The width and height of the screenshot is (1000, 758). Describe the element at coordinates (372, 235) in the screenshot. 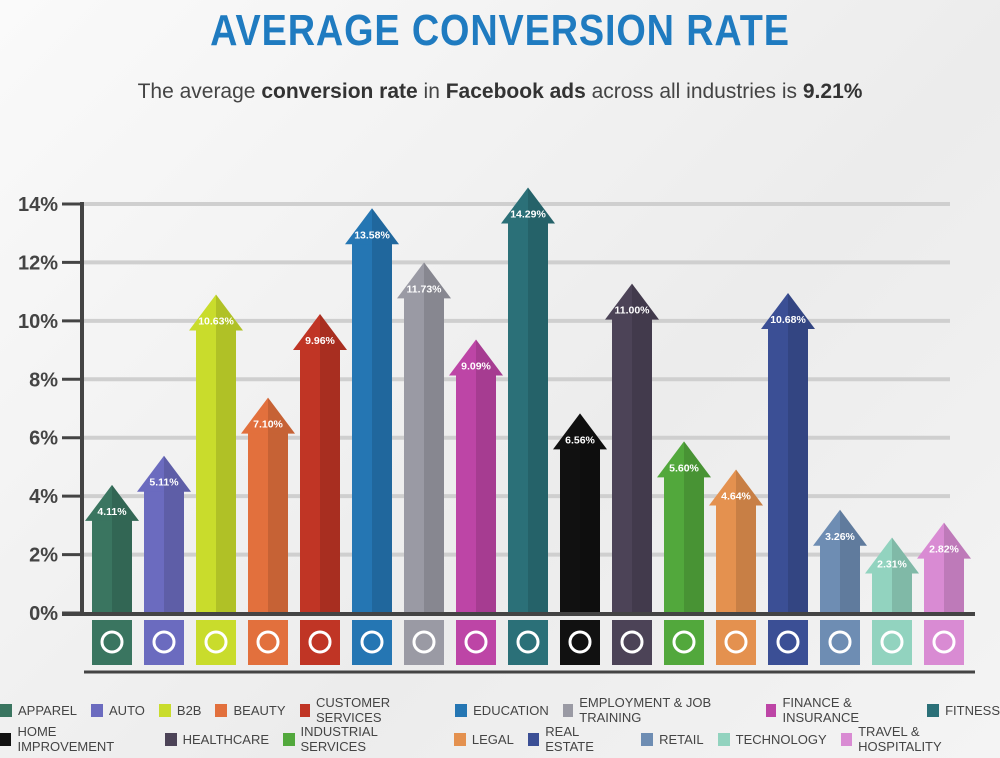

I see `data-label: 13.58%` at that location.